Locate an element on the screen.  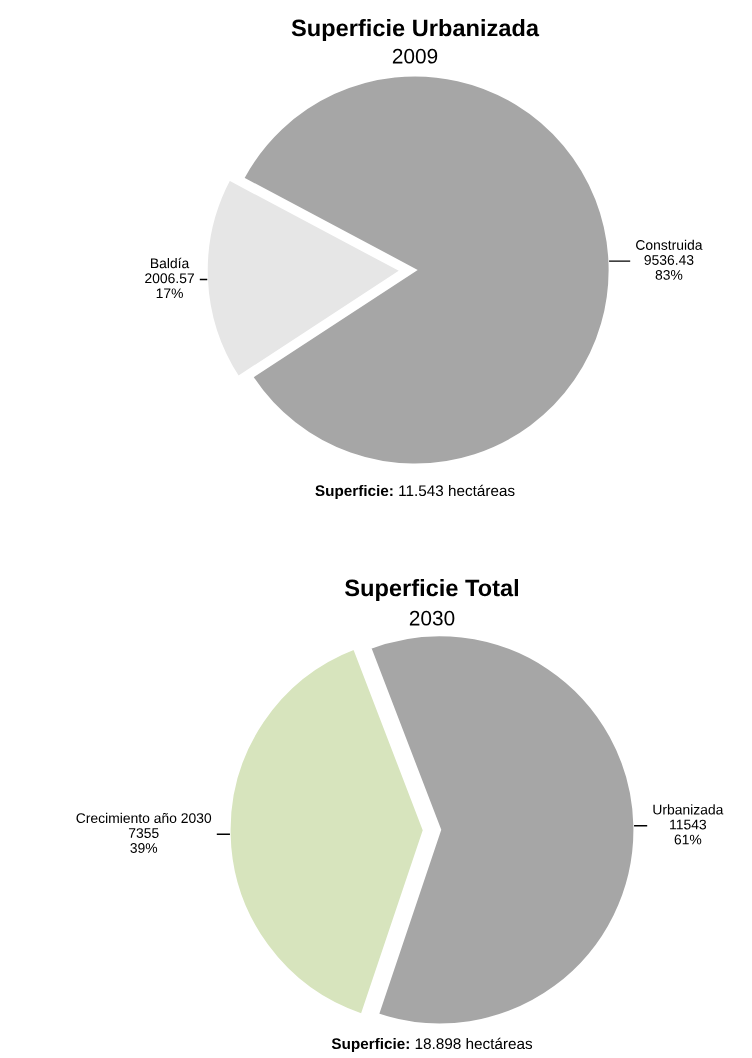
slice-label: Urbanizada is located at coordinates (688, 809).